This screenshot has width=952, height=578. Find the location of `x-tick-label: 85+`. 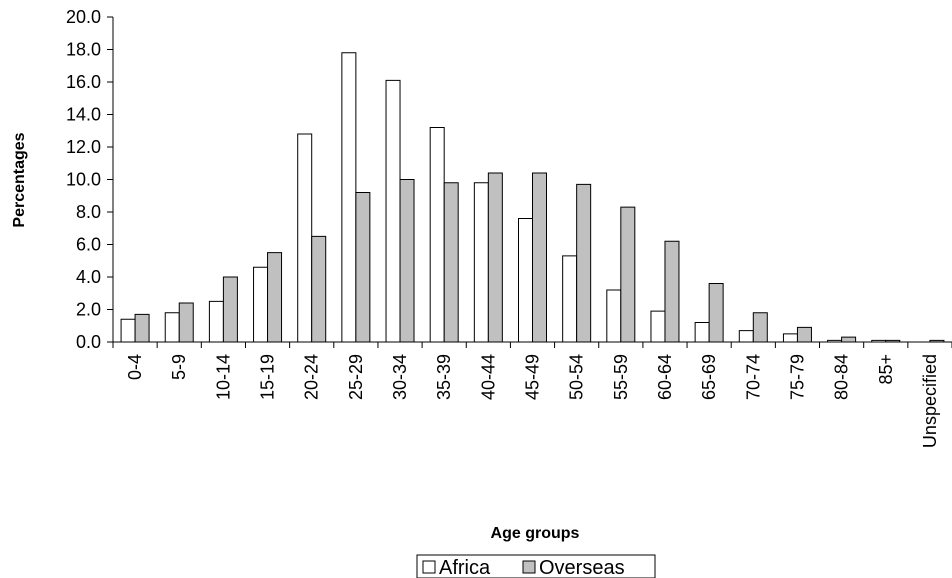

x-tick-label: 85+ is located at coordinates (886, 369).